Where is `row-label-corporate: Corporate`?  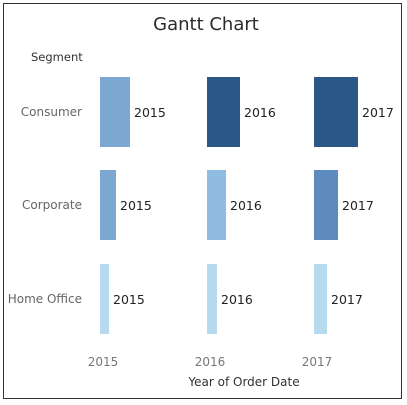 row-label-corporate: Corporate is located at coordinates (52, 205).